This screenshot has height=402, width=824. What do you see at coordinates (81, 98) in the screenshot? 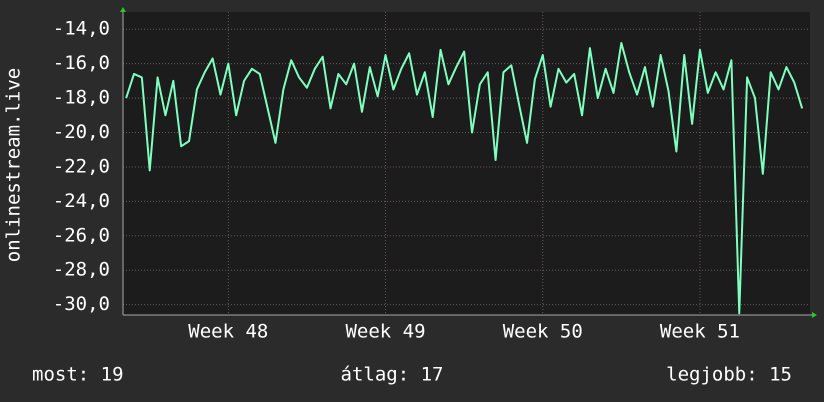
I see `y-tick-label: -18,0` at bounding box center [81, 98].